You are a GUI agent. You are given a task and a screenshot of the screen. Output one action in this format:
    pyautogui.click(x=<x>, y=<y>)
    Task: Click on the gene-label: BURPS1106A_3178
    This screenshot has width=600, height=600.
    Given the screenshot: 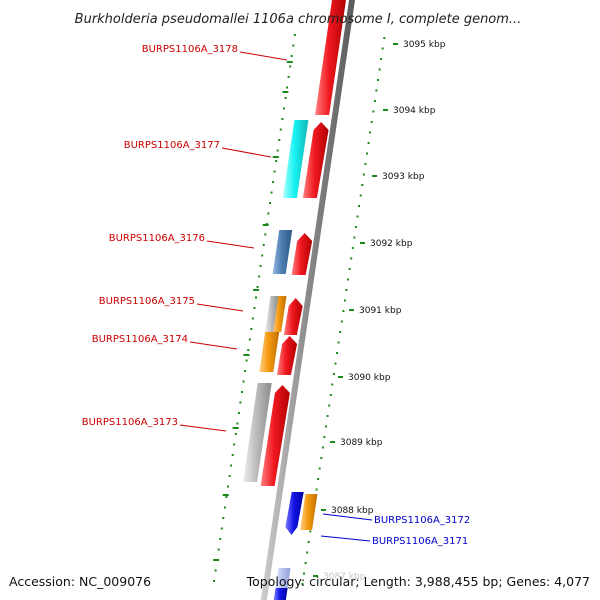 What is the action you would take?
    pyautogui.click(x=190, y=49)
    